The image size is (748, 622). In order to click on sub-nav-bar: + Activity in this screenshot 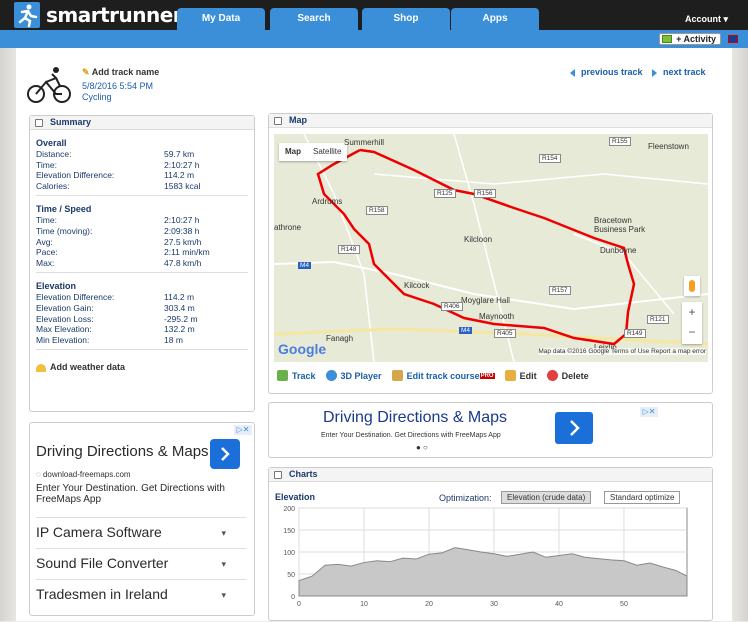, I will do `click(374, 39)`.